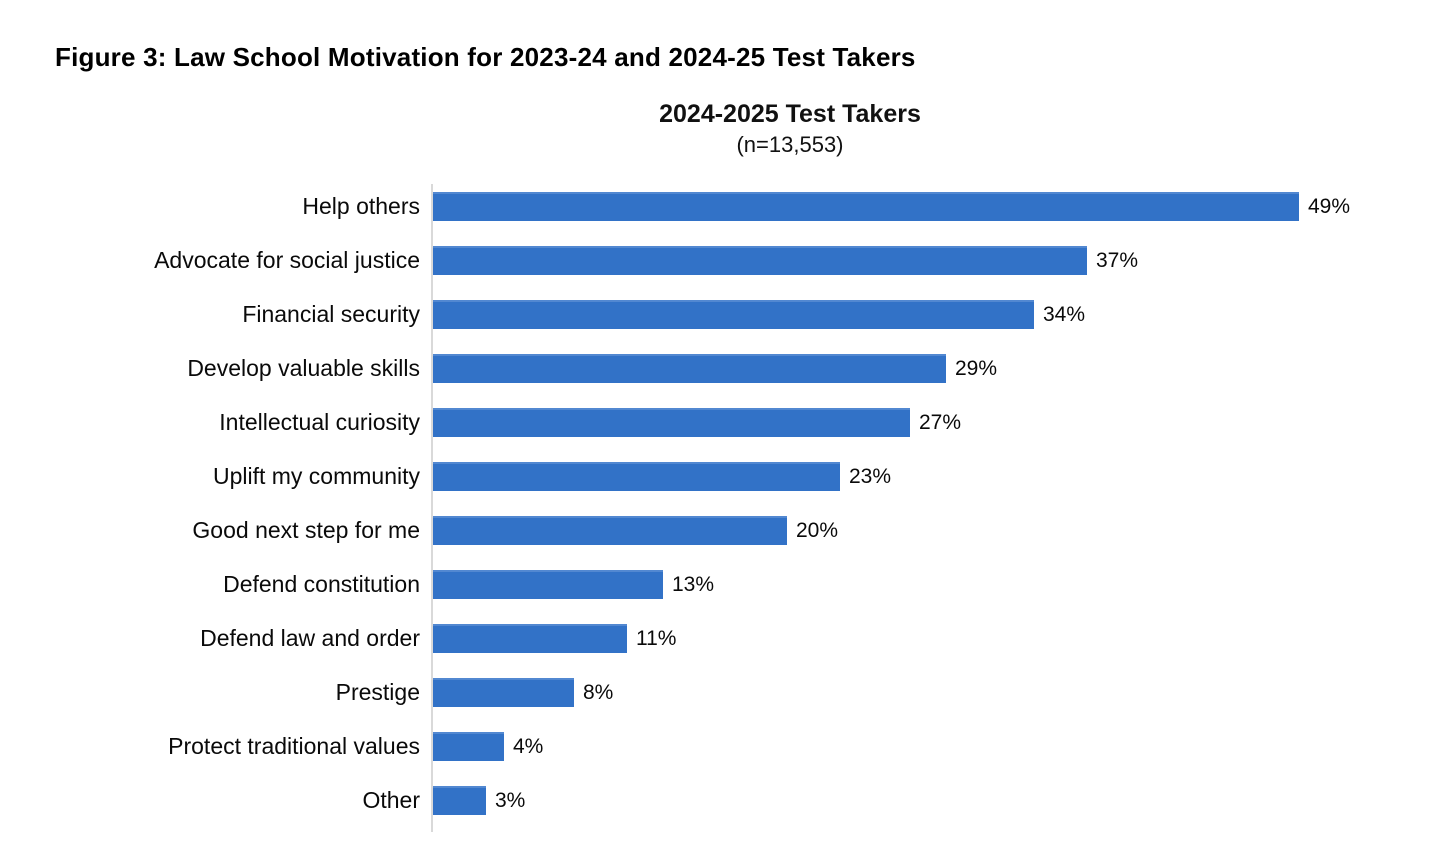  Describe the element at coordinates (940, 422) in the screenshot. I see `value-label: 27%` at that location.